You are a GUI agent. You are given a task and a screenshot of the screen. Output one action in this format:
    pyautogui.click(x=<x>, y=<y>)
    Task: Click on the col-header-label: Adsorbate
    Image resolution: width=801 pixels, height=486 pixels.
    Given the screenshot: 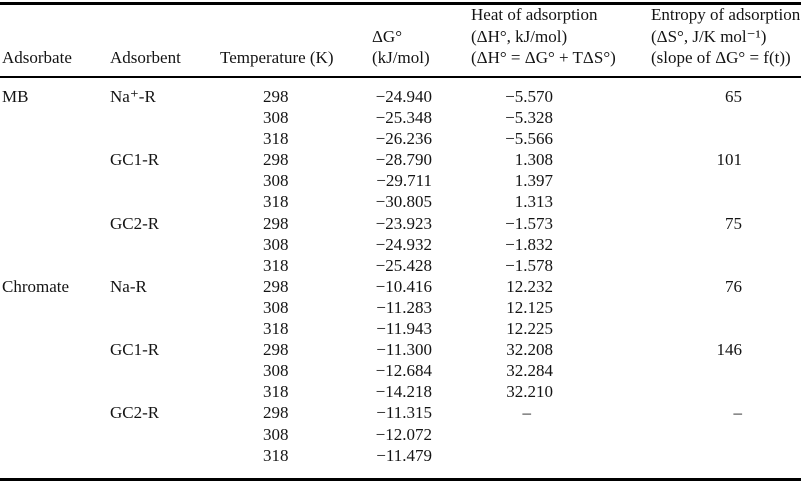 What is the action you would take?
    pyautogui.click(x=37, y=57)
    